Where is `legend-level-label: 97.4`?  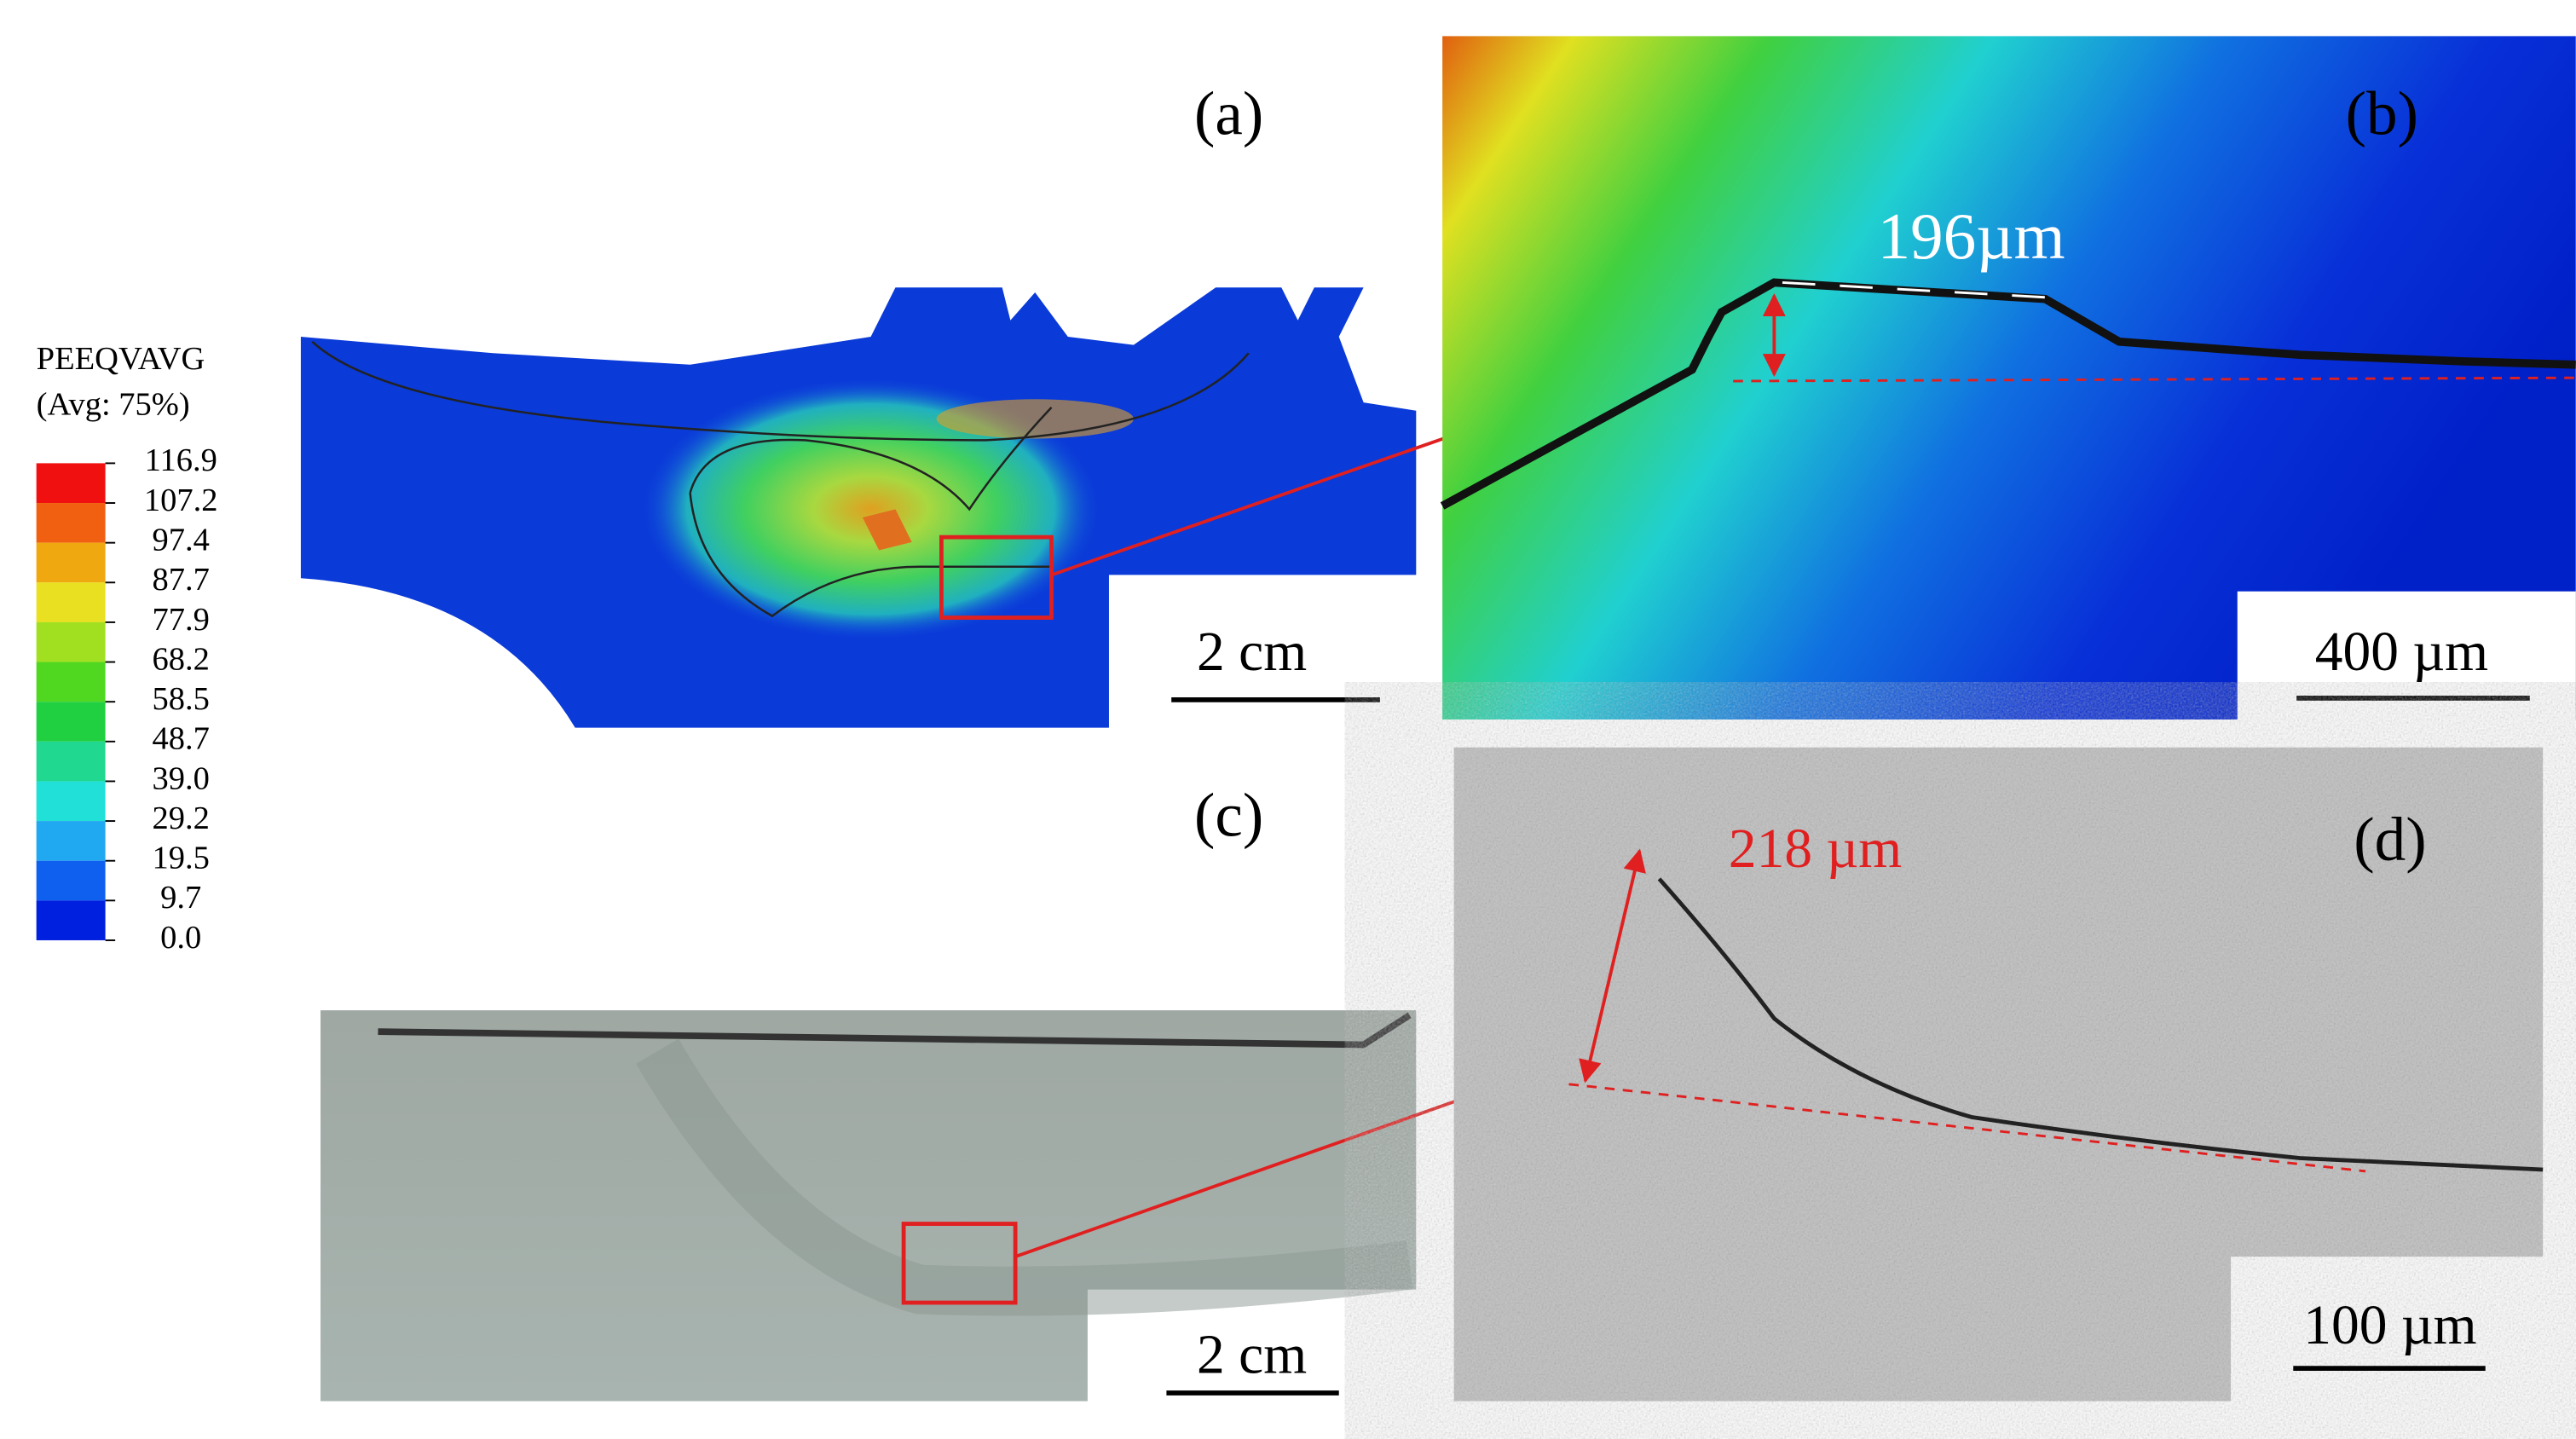
legend-level-label: 97.4 is located at coordinates (181, 540).